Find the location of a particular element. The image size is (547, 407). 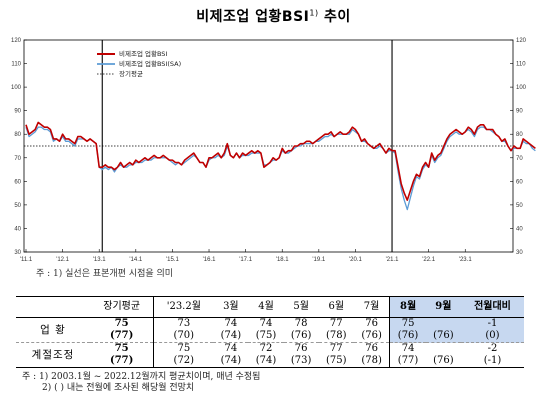

y-tick-label-left: 70 is located at coordinates (17, 159).